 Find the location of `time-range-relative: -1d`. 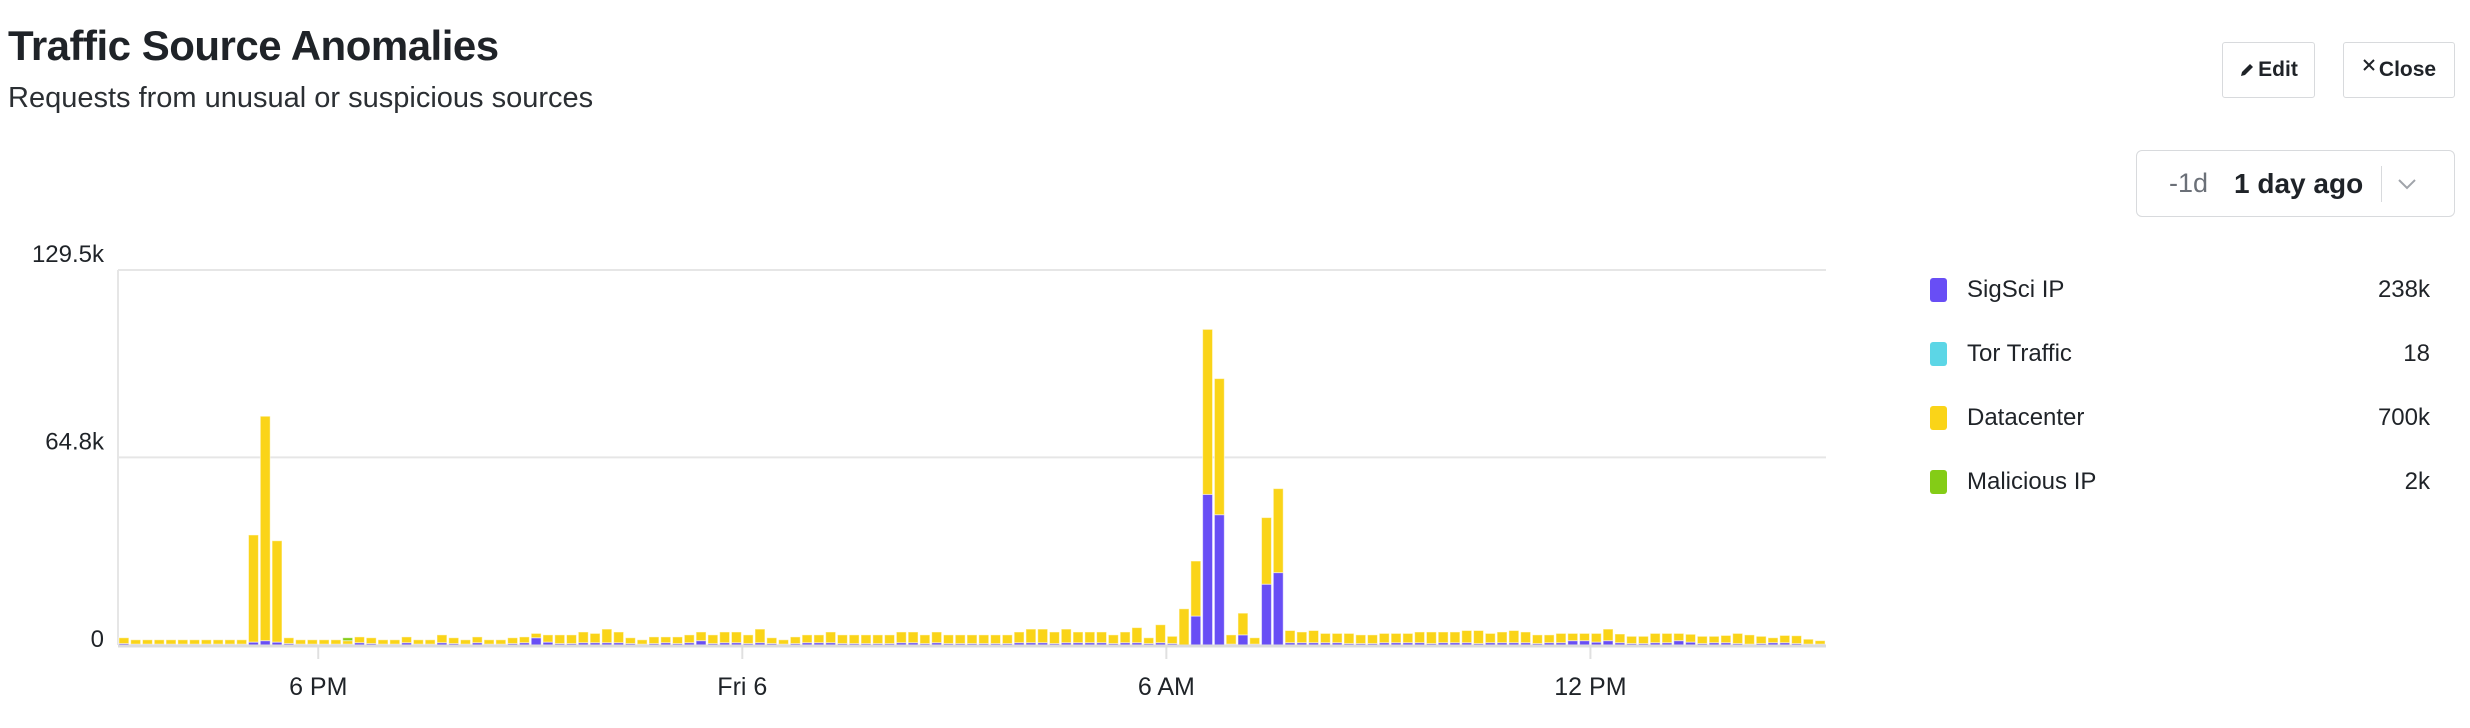

time-range-relative: -1d is located at coordinates (2189, 183).